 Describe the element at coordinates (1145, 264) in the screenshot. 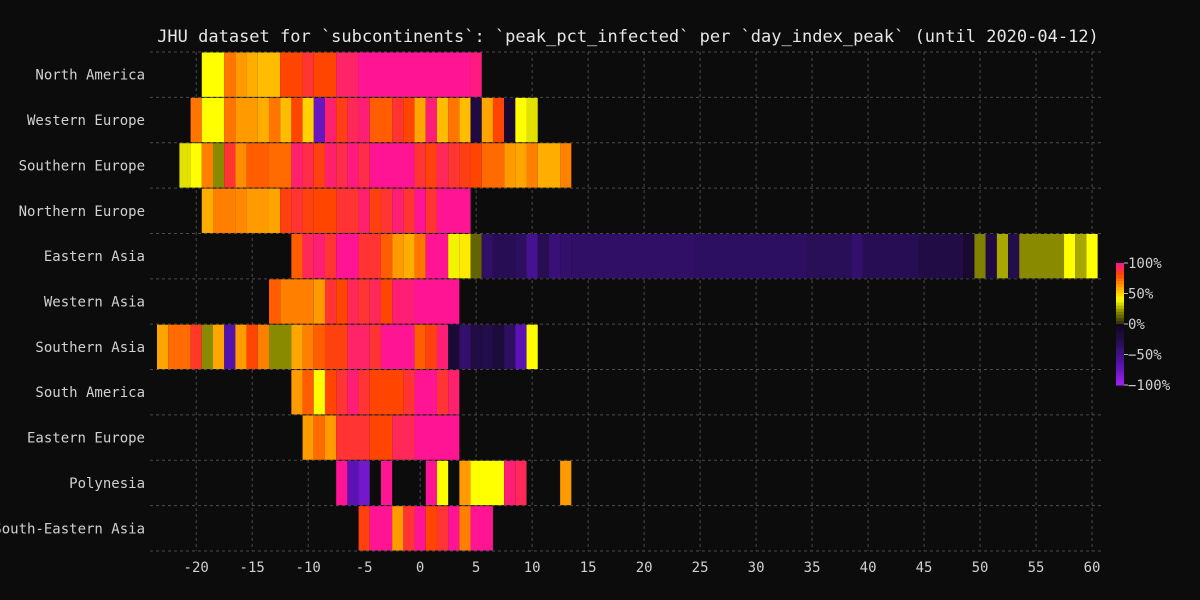

I see `color-bar-label: 100%` at that location.